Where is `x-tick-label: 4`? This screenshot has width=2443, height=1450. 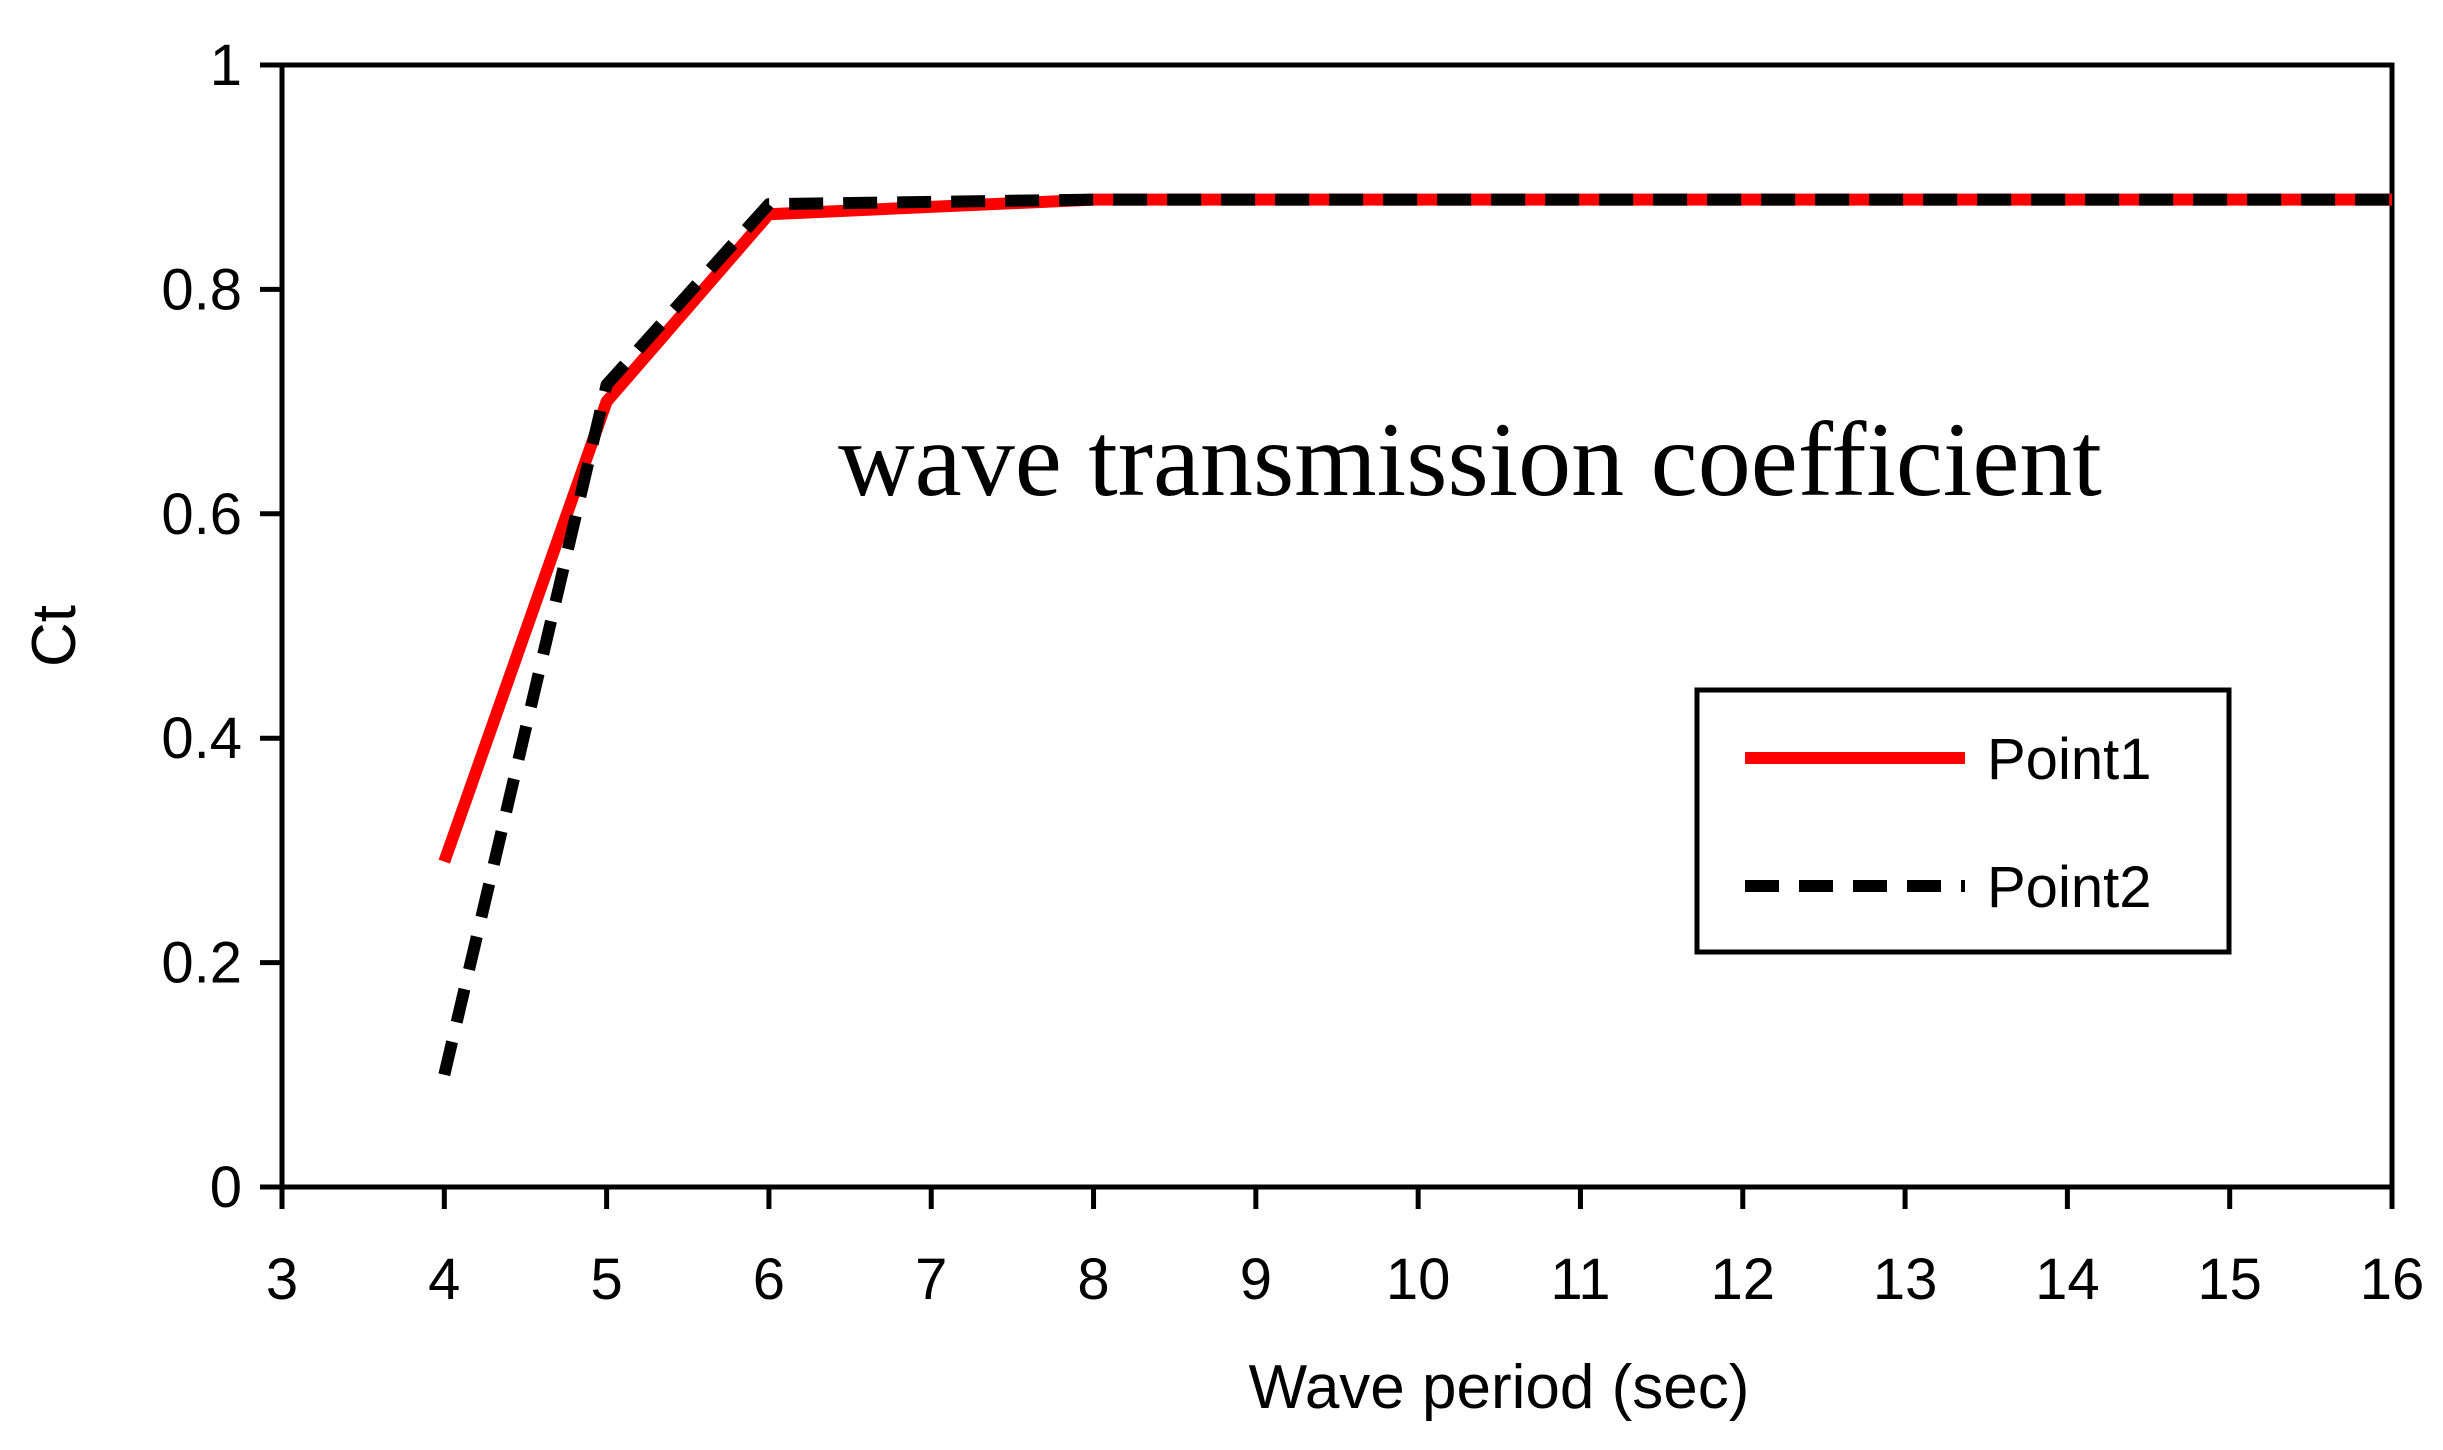 x-tick-label: 4 is located at coordinates (444, 1279).